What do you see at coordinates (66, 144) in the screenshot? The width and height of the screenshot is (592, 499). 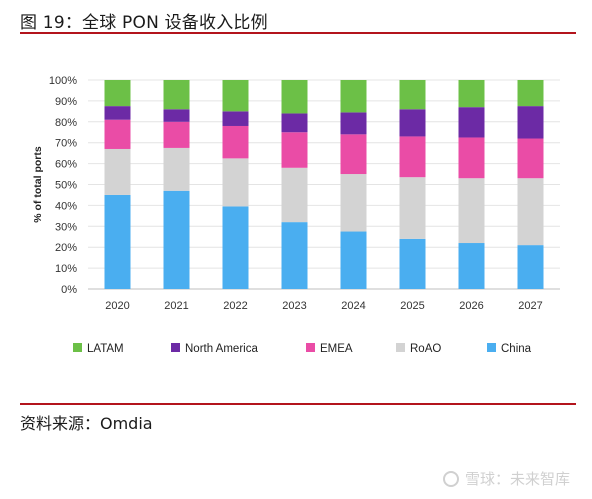 I see `y-tick-label: 70%` at bounding box center [66, 144].